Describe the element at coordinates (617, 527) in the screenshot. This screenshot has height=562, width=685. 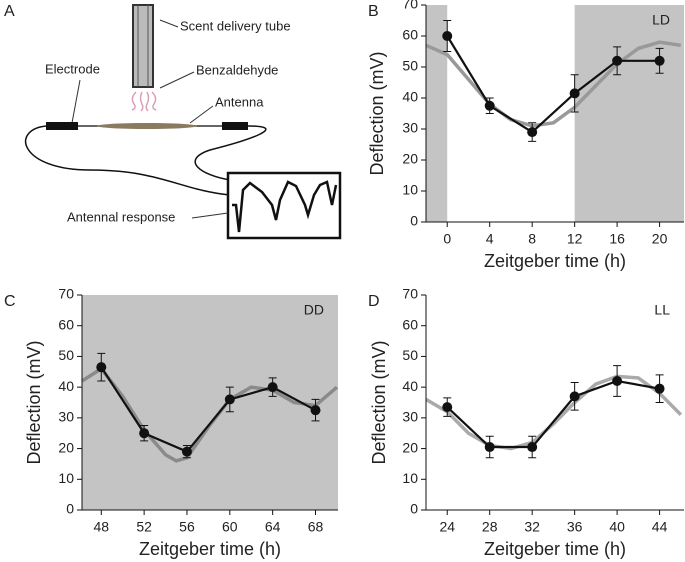
I see `x-tick-label: 40` at that location.